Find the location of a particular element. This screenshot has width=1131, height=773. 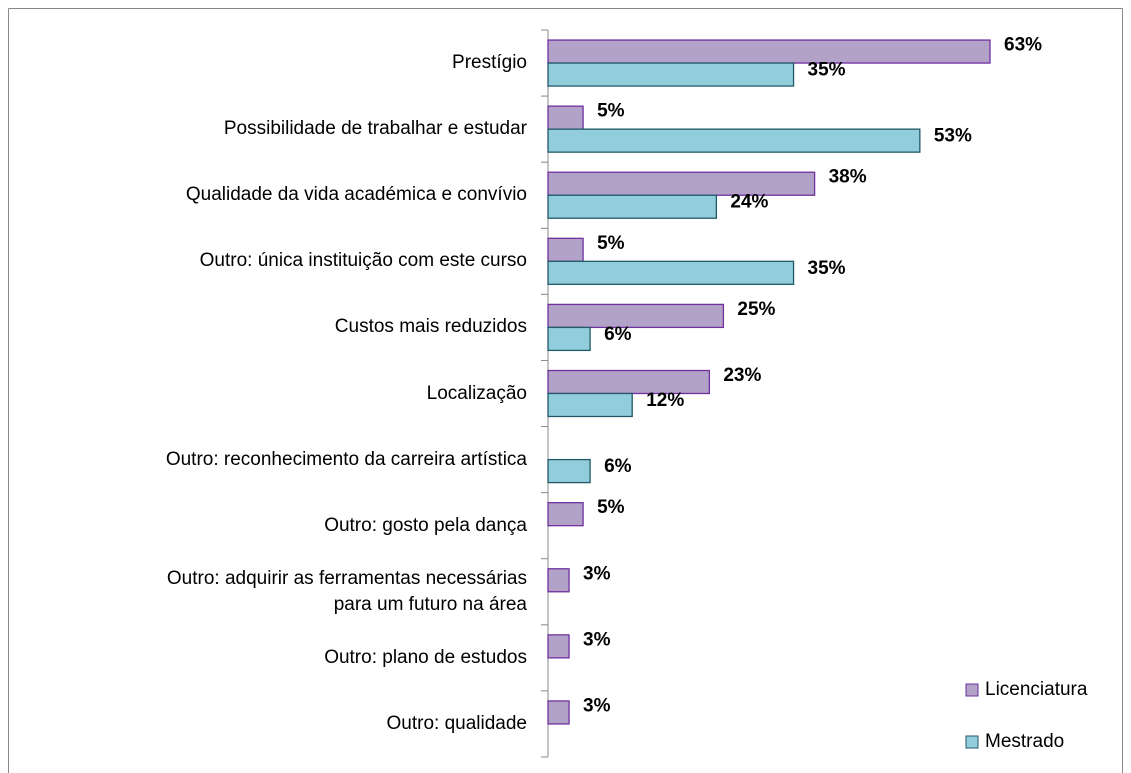

category-label: Custos mais reduzidos is located at coordinates (430, 327).